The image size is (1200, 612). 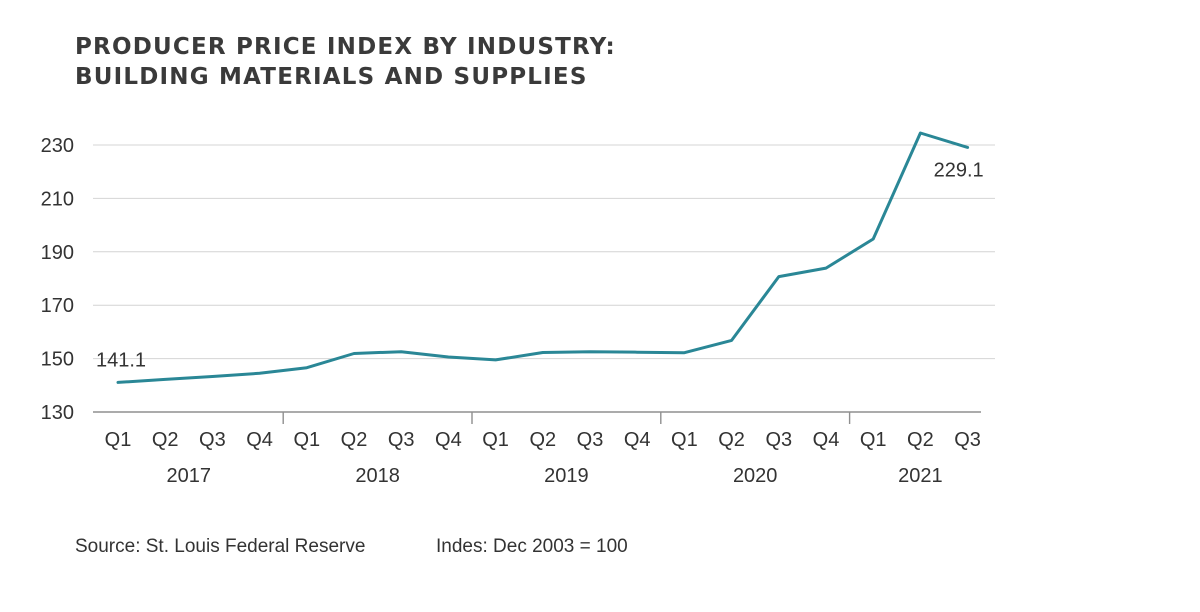 I want to click on year-label: 2019, so click(x=566, y=476).